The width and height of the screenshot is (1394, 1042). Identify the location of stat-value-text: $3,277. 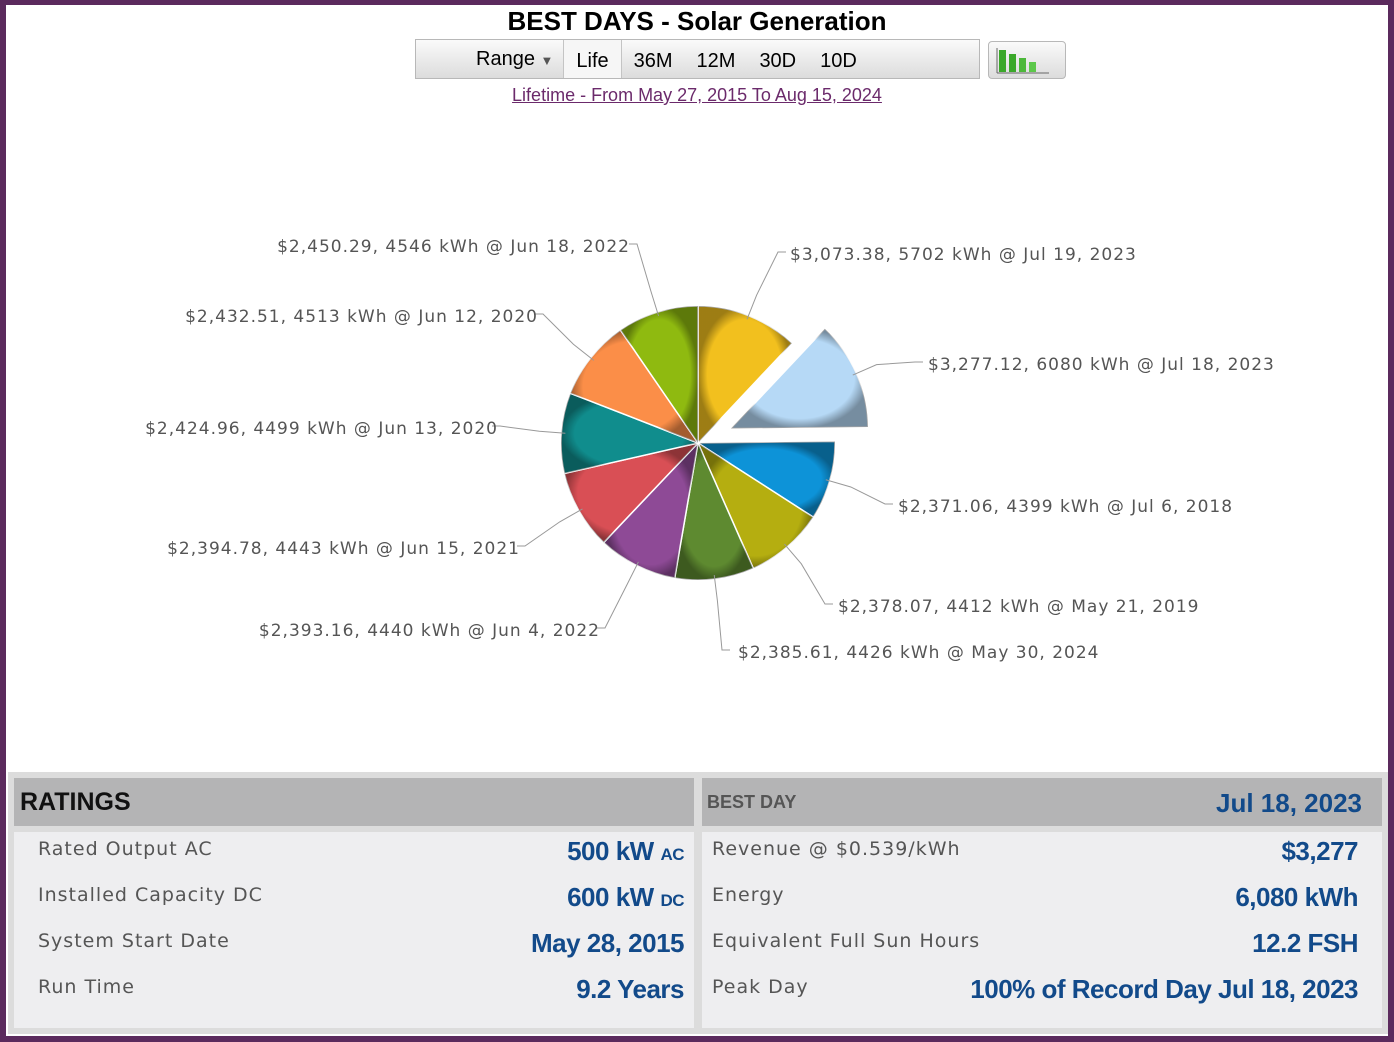
(1319, 851).